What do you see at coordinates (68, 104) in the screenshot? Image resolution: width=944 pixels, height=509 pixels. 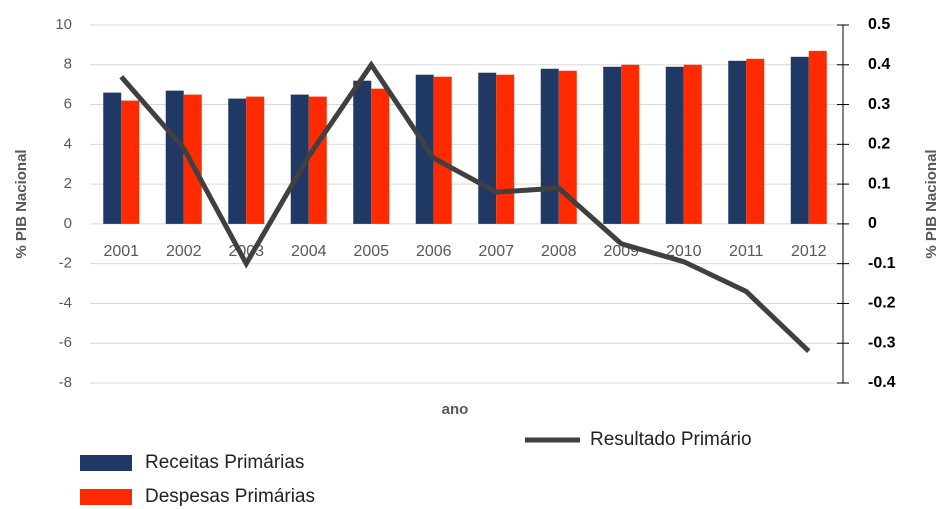 I see `y-tick-label: 6` at bounding box center [68, 104].